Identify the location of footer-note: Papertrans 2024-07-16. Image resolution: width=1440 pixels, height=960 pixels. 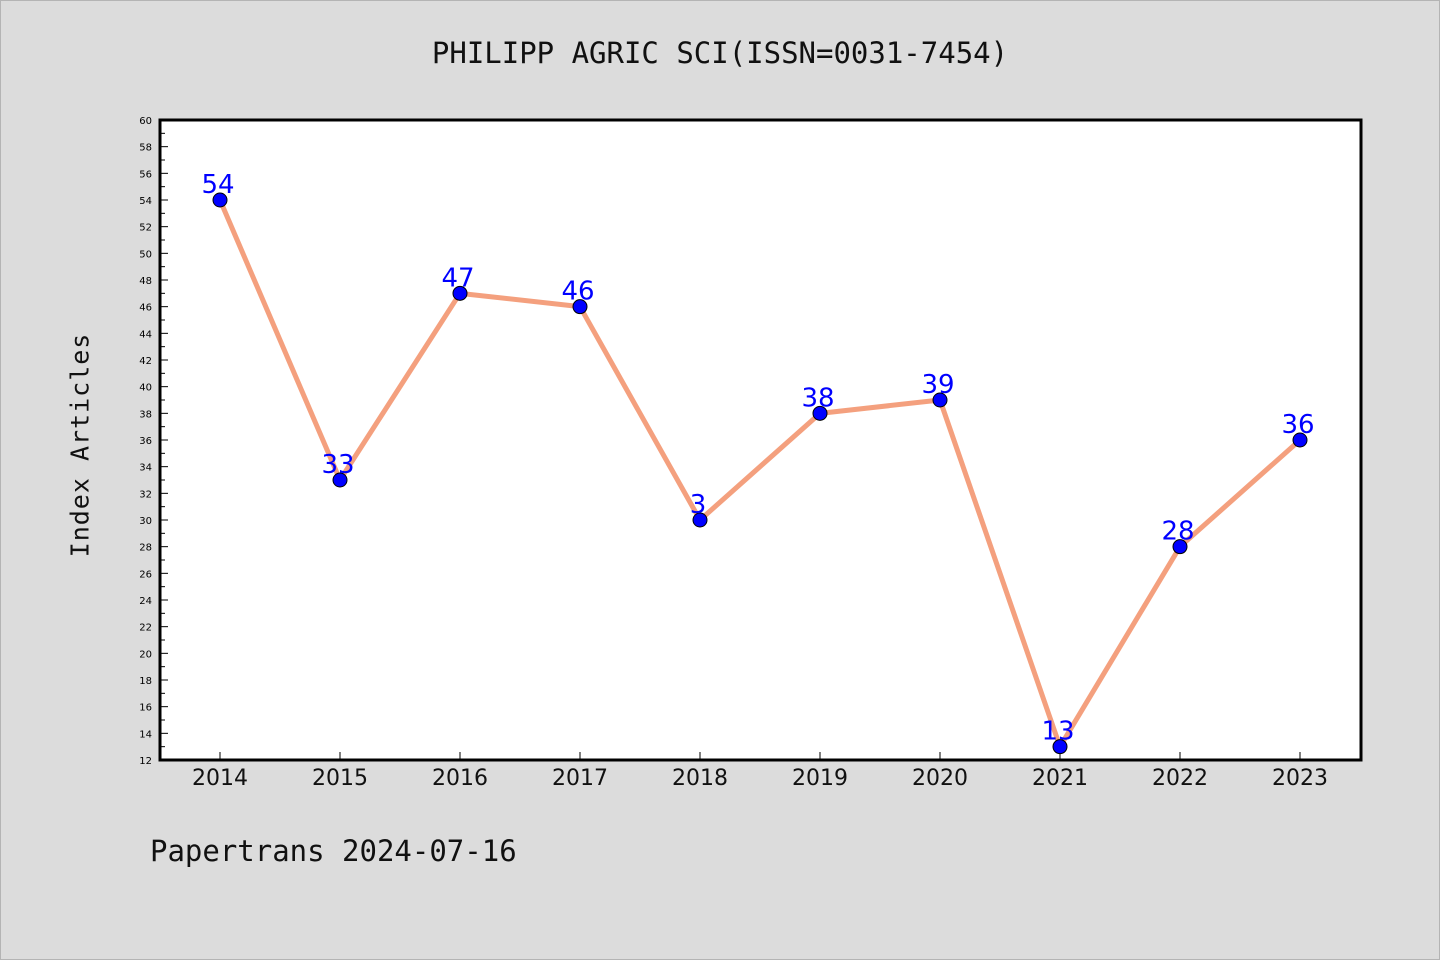
(333, 851).